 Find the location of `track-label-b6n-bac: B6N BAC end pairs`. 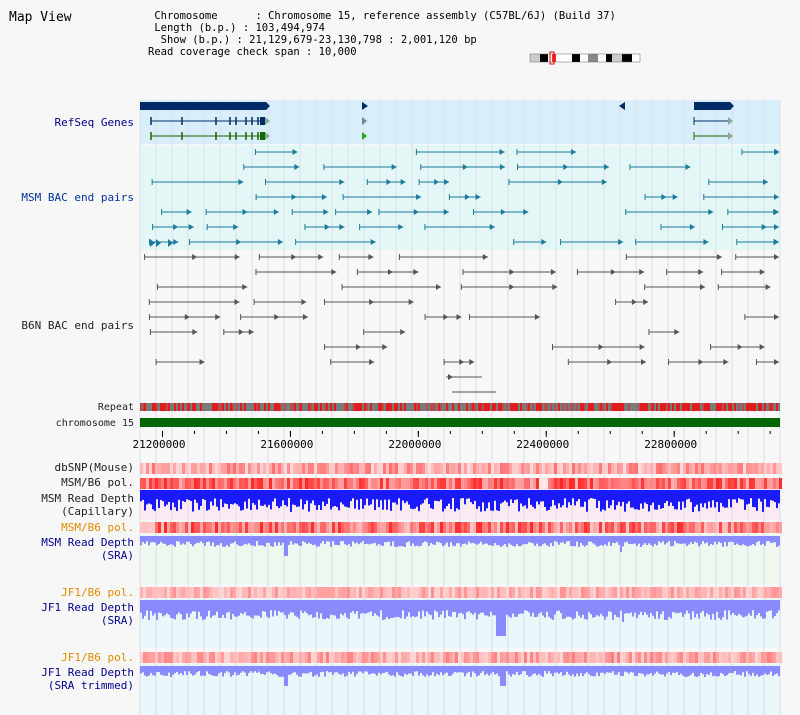

track-label-b6n-bac: B6N BAC end pairs is located at coordinates (77, 325).